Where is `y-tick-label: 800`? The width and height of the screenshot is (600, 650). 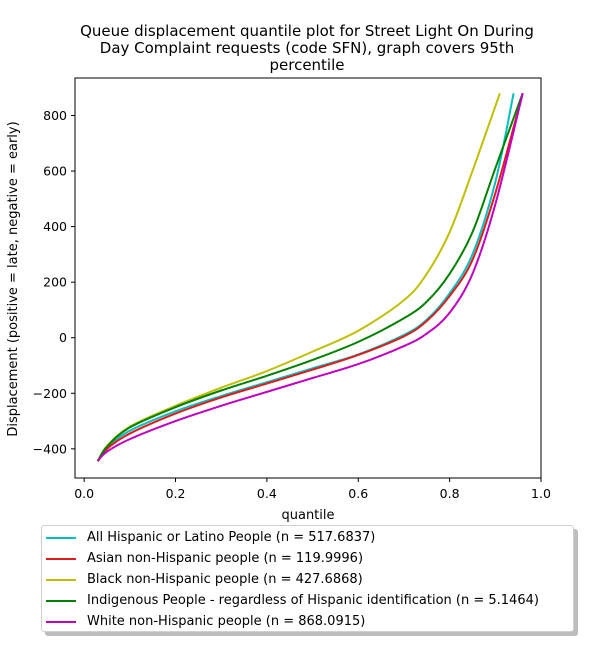 y-tick-label: 800 is located at coordinates (55, 115).